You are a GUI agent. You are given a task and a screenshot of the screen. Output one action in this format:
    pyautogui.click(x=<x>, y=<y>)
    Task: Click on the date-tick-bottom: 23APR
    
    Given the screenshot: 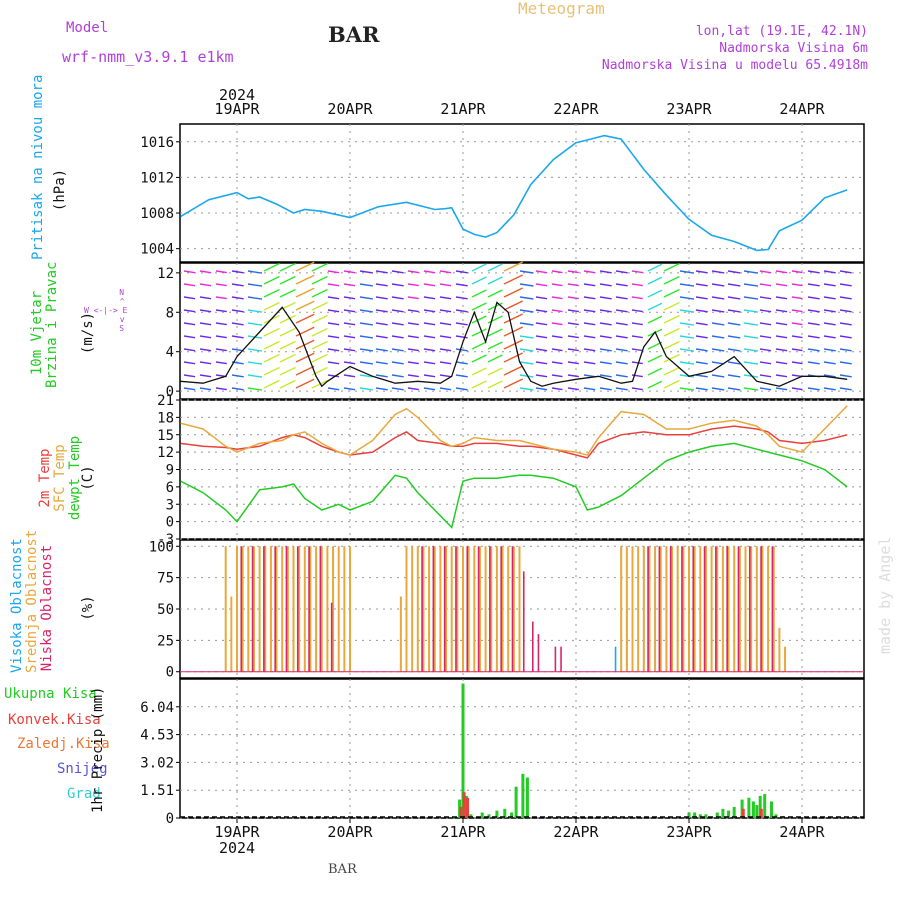 What is the action you would take?
    pyautogui.click(x=689, y=832)
    